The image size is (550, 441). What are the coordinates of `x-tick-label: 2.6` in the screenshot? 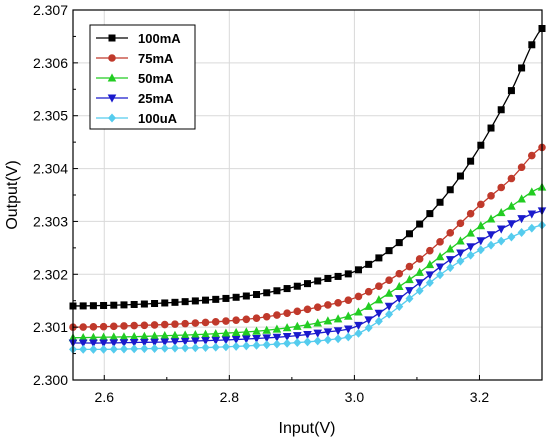 It's located at (105, 397).